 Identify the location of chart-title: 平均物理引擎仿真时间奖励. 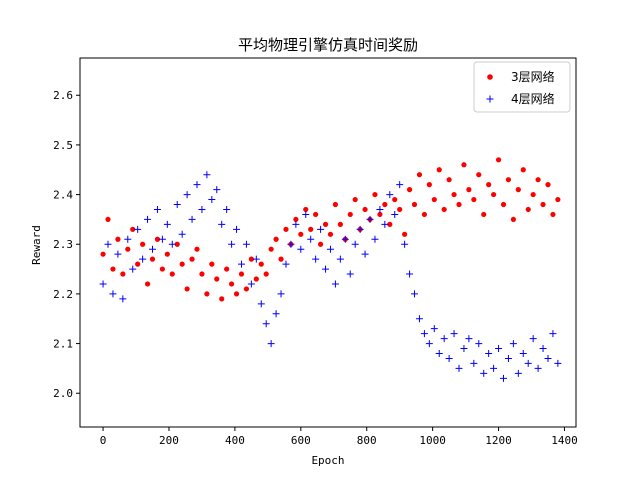
(328, 45).